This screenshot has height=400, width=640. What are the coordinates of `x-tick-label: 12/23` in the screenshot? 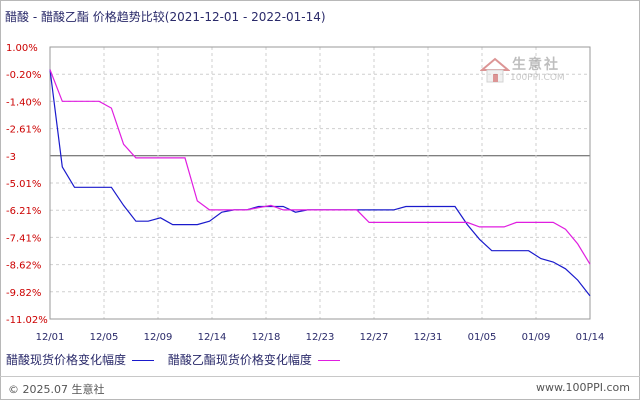 It's located at (320, 337).